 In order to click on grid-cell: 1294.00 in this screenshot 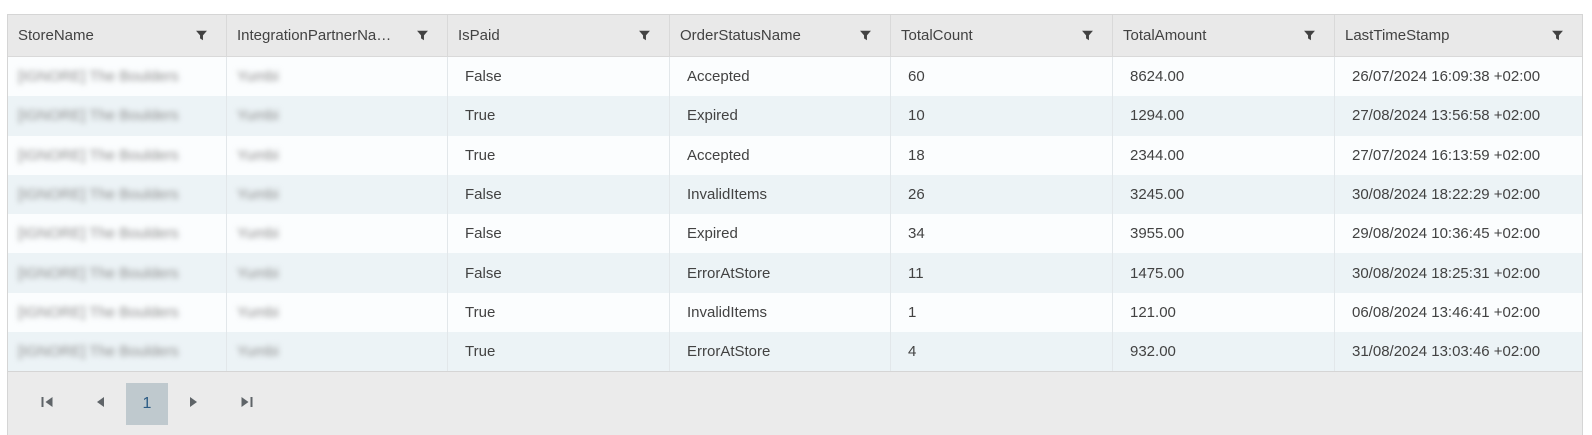, I will do `click(1224, 116)`.